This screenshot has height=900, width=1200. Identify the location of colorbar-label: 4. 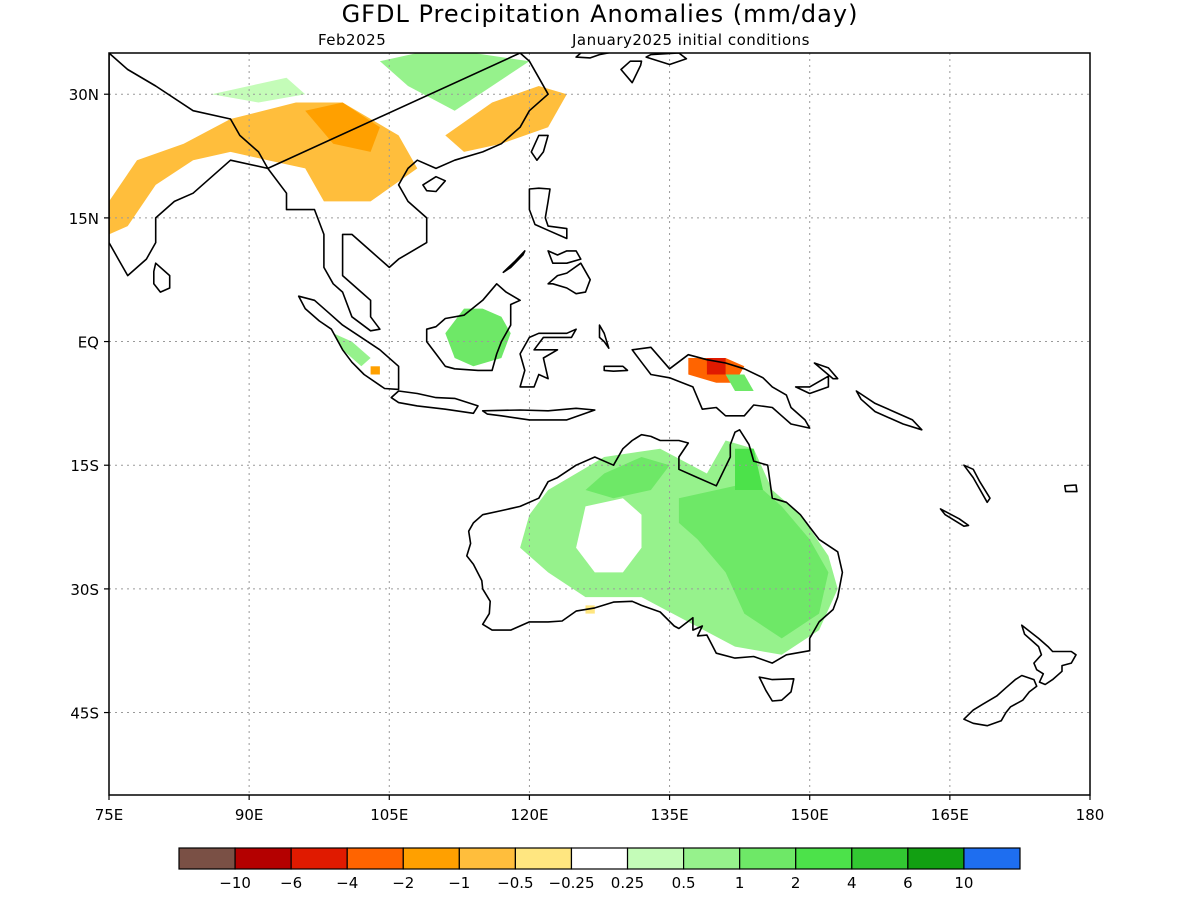
(852, 883).